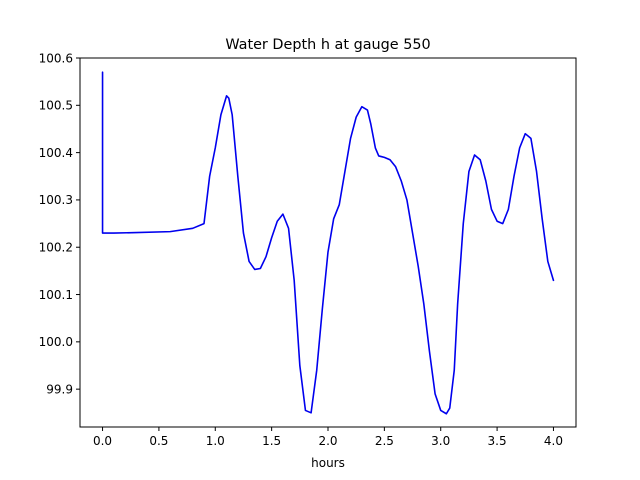 The width and height of the screenshot is (640, 480). Describe the element at coordinates (59, 223) in the screenshot. I see `y-axis: 99.9 100.0 100.1 100.2 100.3 100.4 100.5 100.6` at that location.